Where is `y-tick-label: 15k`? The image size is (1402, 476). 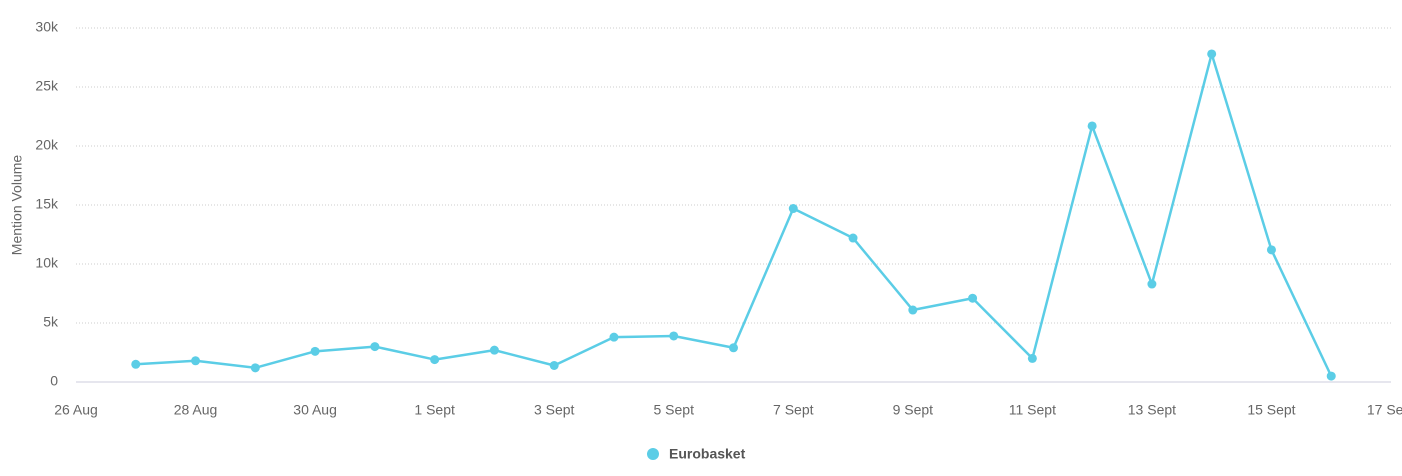 y-tick-label: 15k is located at coordinates (47, 204).